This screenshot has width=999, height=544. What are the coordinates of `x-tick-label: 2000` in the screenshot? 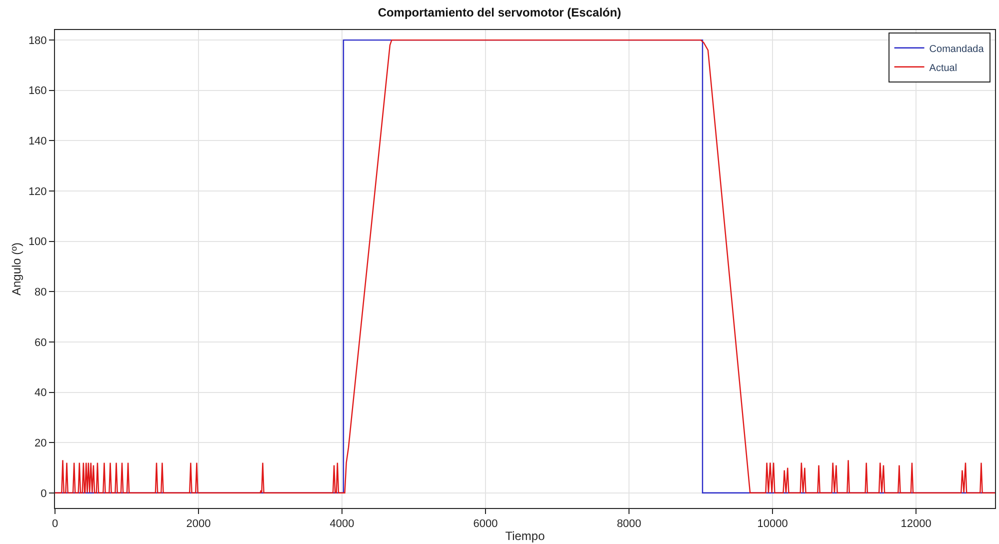 It's located at (198, 524).